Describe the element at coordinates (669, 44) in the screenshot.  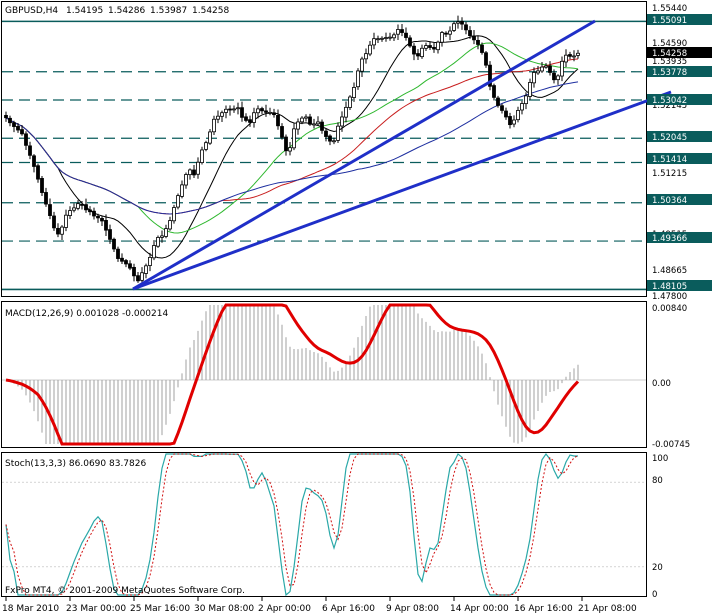
I see `price-tick-label: 1.54590` at that location.